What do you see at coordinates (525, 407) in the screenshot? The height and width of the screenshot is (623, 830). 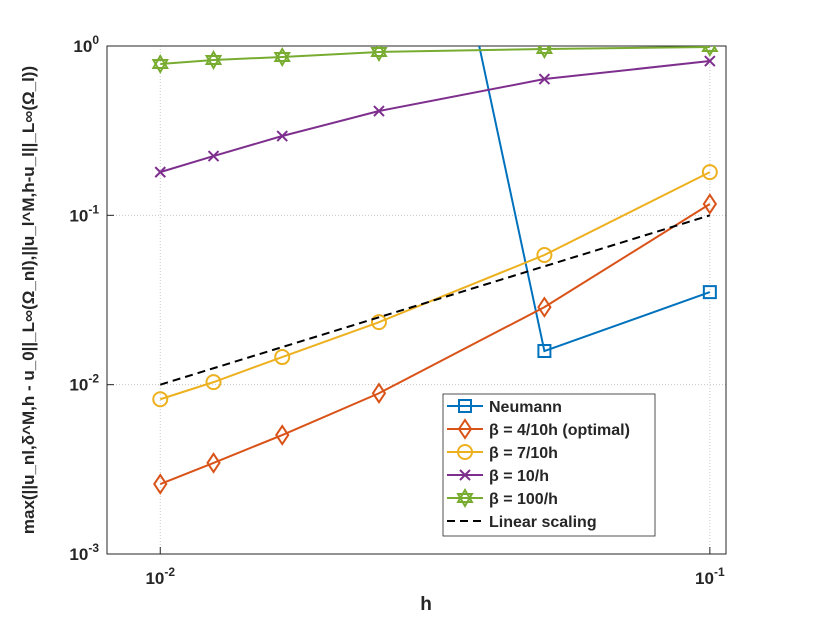 I see `legend-label: Neumann` at bounding box center [525, 407].